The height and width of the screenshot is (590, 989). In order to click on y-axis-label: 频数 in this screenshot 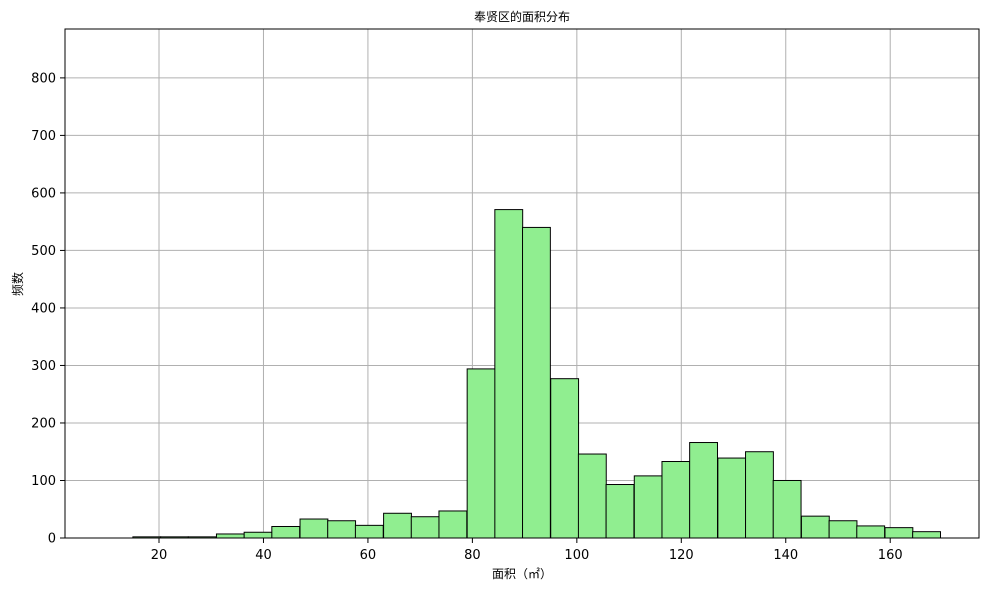, I will do `click(17, 284)`.